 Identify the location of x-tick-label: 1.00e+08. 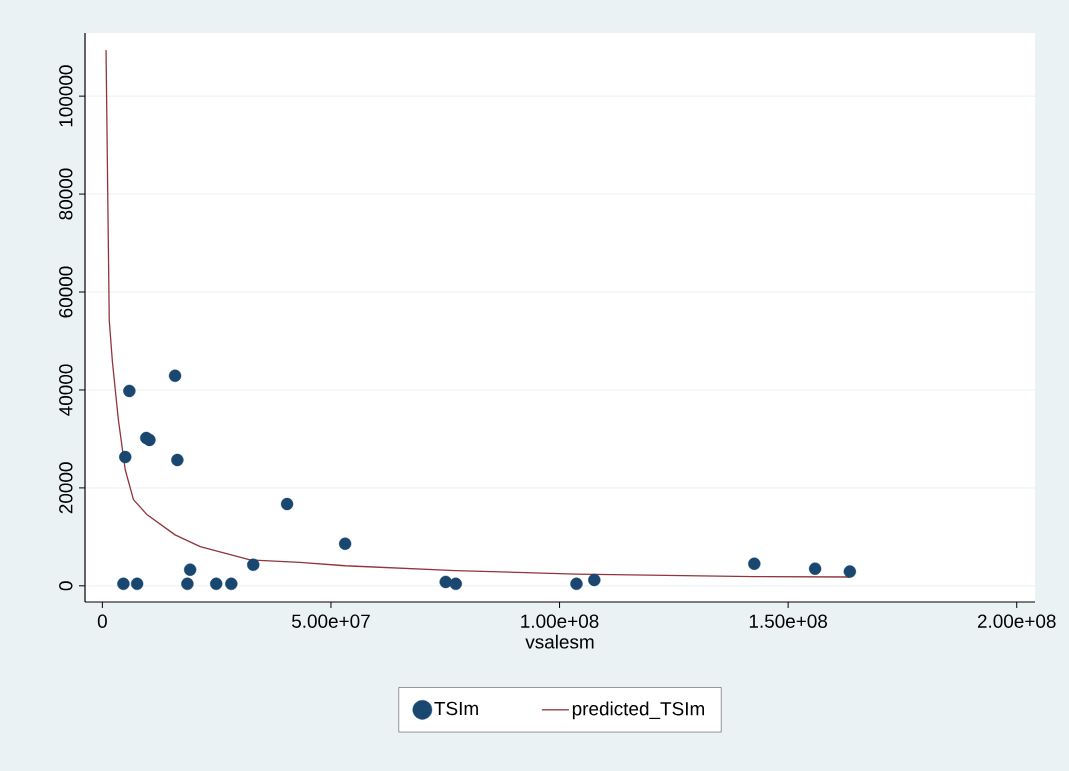
(560, 621).